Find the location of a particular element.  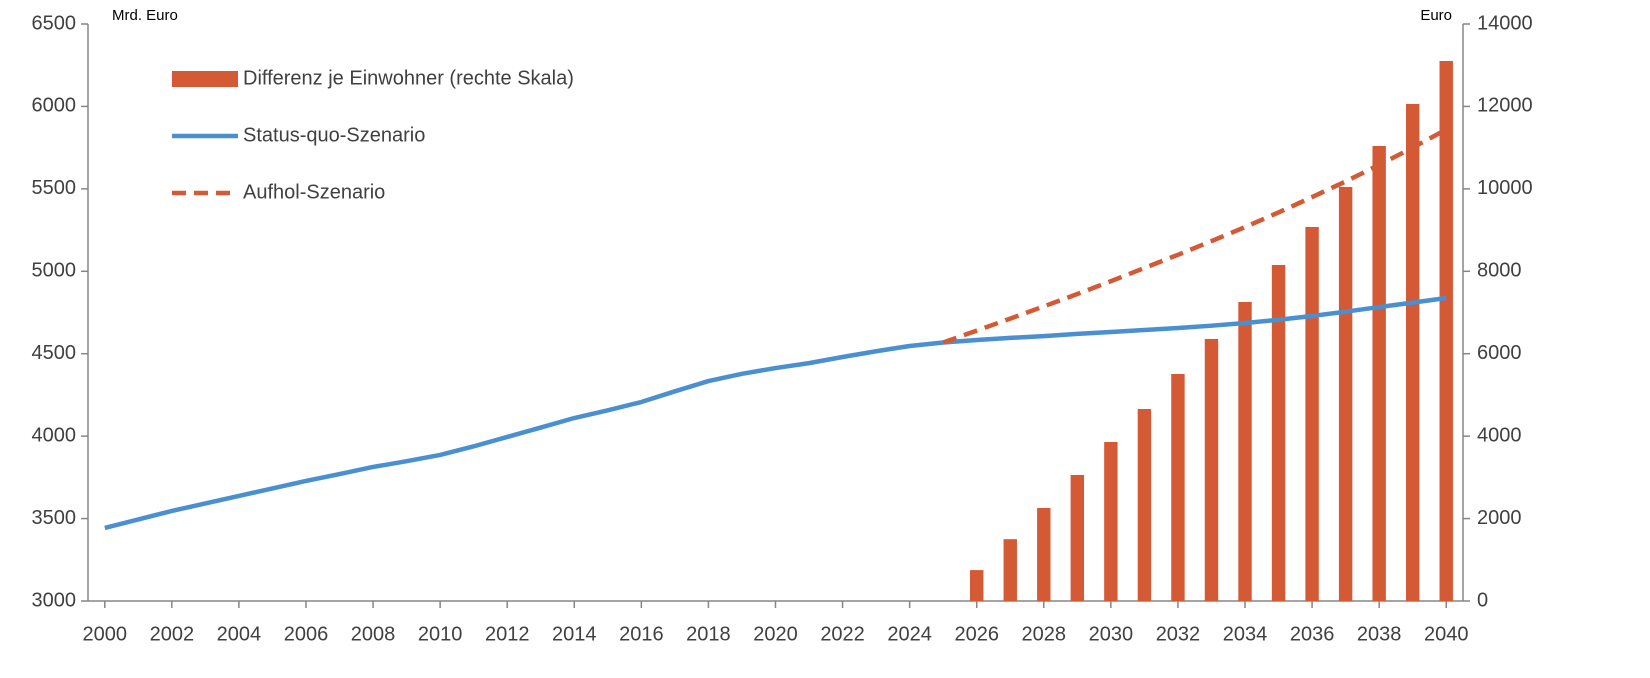

line is located at coordinates (1195, 236).